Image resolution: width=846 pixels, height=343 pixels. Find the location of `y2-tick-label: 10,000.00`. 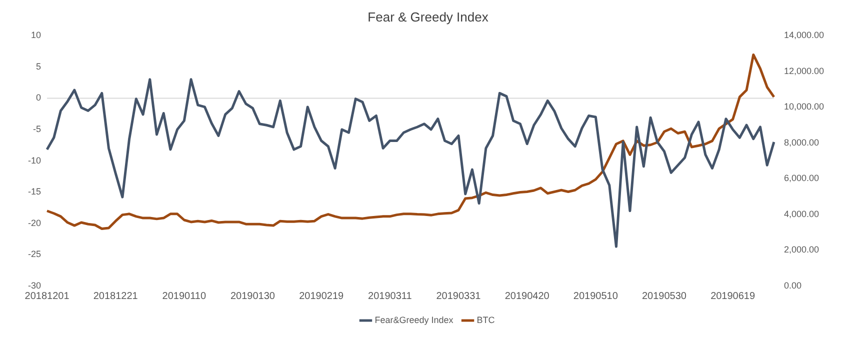

y2-tick-label: 10,000.00 is located at coordinates (804, 107).